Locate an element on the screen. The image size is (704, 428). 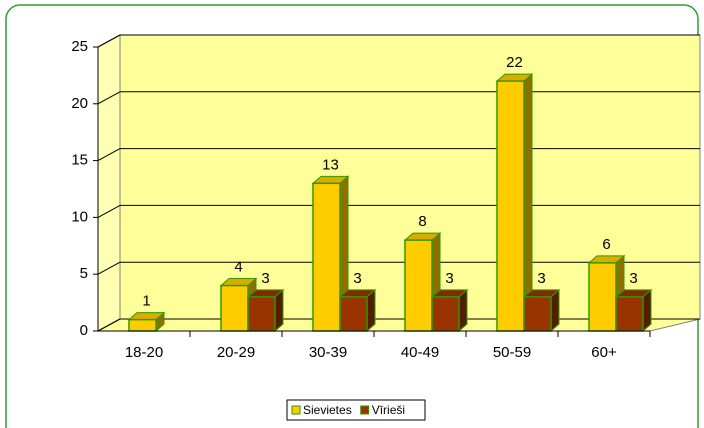
side-wall is located at coordinates (109, 183).